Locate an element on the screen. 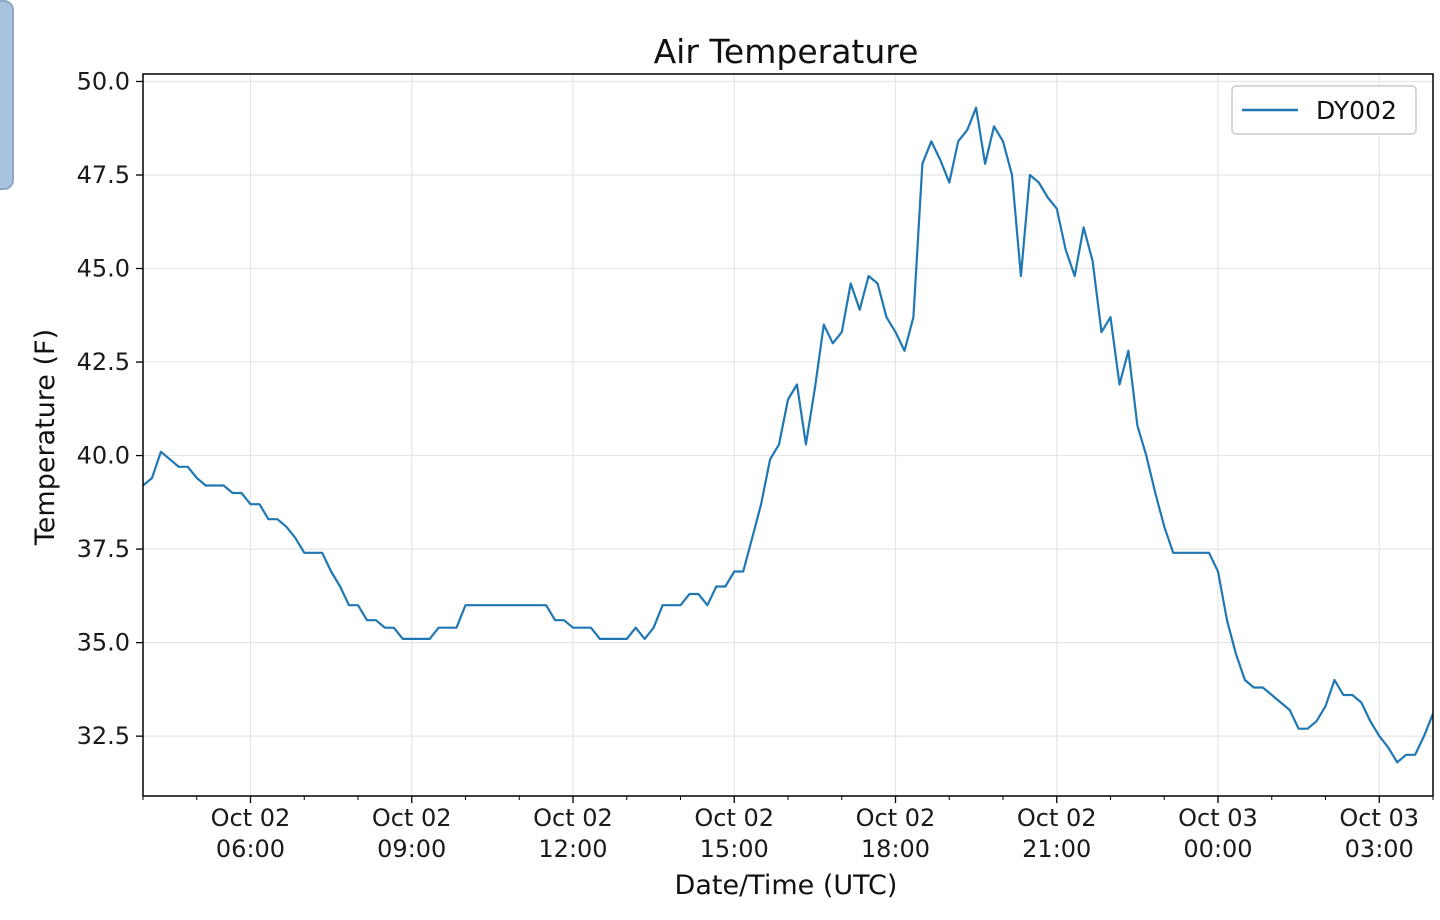  y-axis-ticks: 32.5 35.0 37.5 40.0 42.5 45.0 47.5 50.0 is located at coordinates (110, 408).